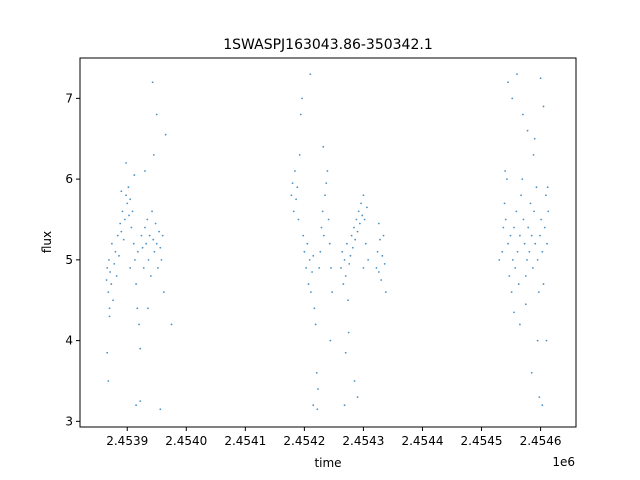 This screenshot has height=480, width=640. I want to click on y-axis-ticks: 3 4 5 6 7, so click(72, 259).